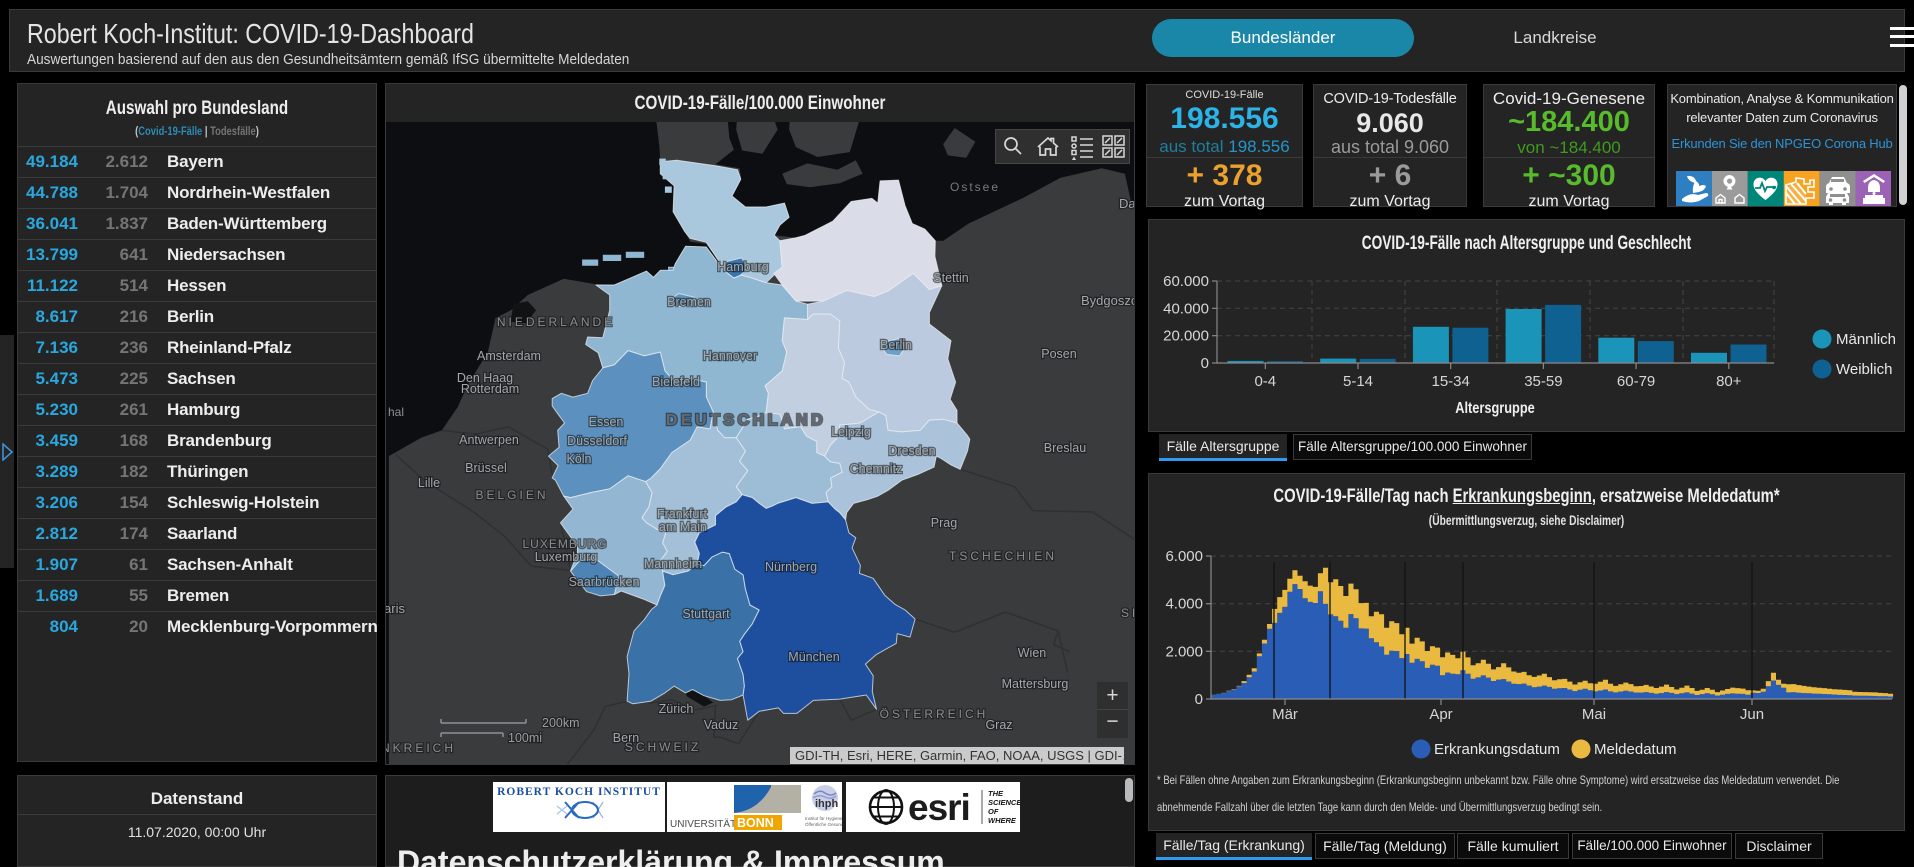 This screenshot has width=1914, height=867. Describe the element at coordinates (396, 412) in the screenshot. I see `svg-text: hal` at that location.